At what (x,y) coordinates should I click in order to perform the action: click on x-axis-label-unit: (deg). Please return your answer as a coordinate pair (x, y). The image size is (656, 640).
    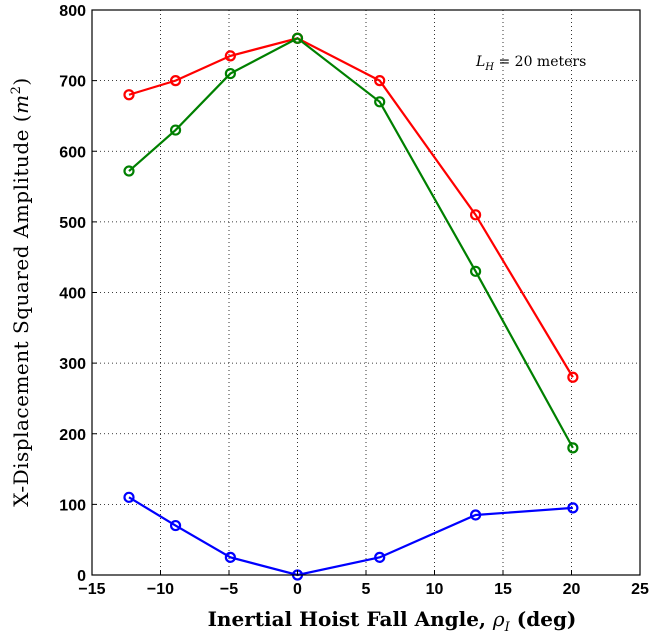
    Looking at the image, I should click on (543, 619).